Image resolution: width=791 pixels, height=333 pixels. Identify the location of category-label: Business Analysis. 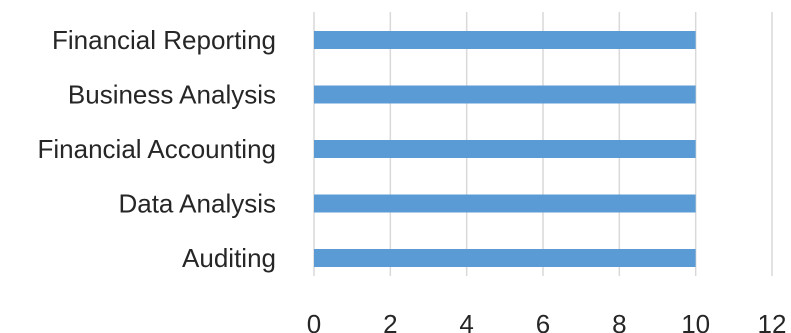
(172, 95).